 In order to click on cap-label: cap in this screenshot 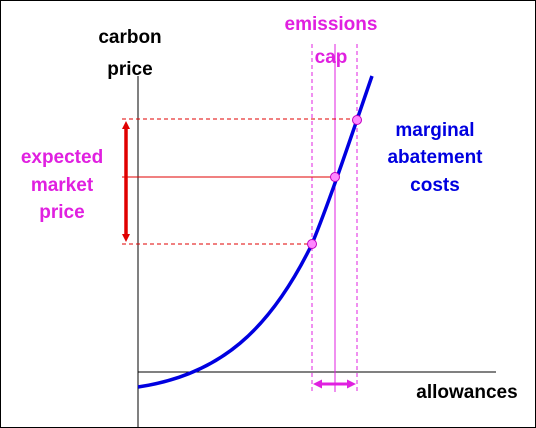, I will do `click(331, 57)`.